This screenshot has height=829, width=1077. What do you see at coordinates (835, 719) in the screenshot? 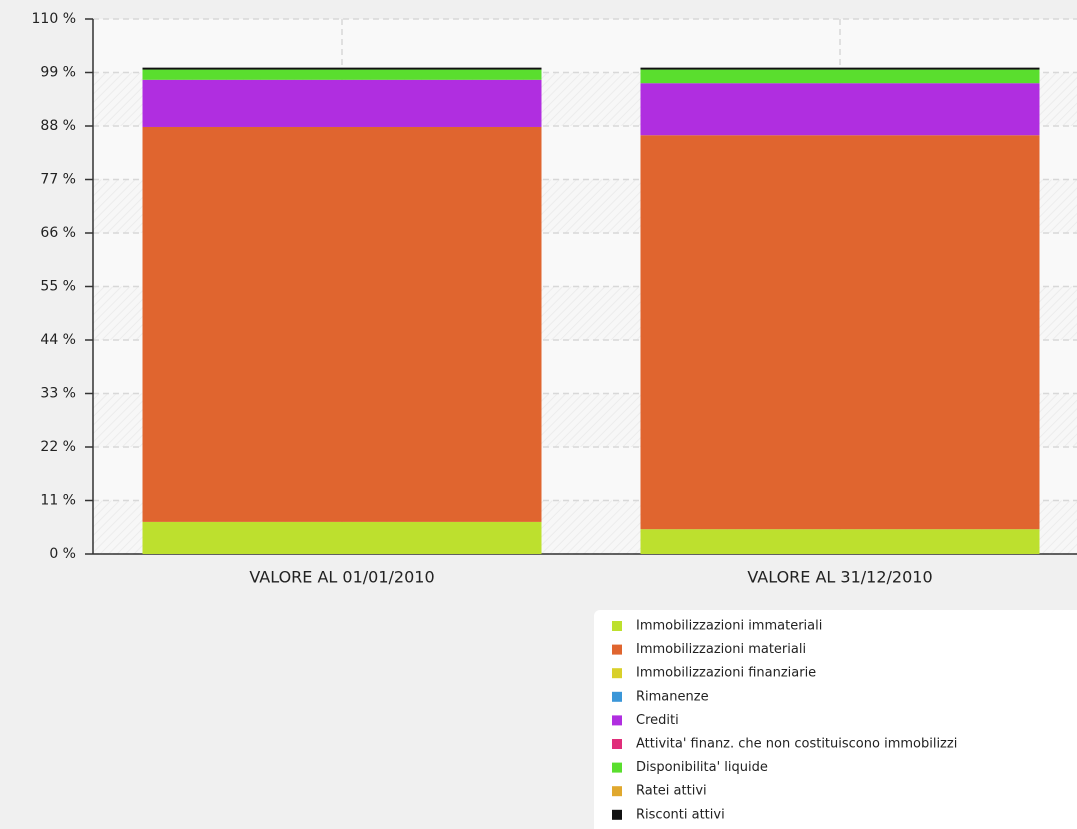
I see `legend-box` at bounding box center [835, 719].